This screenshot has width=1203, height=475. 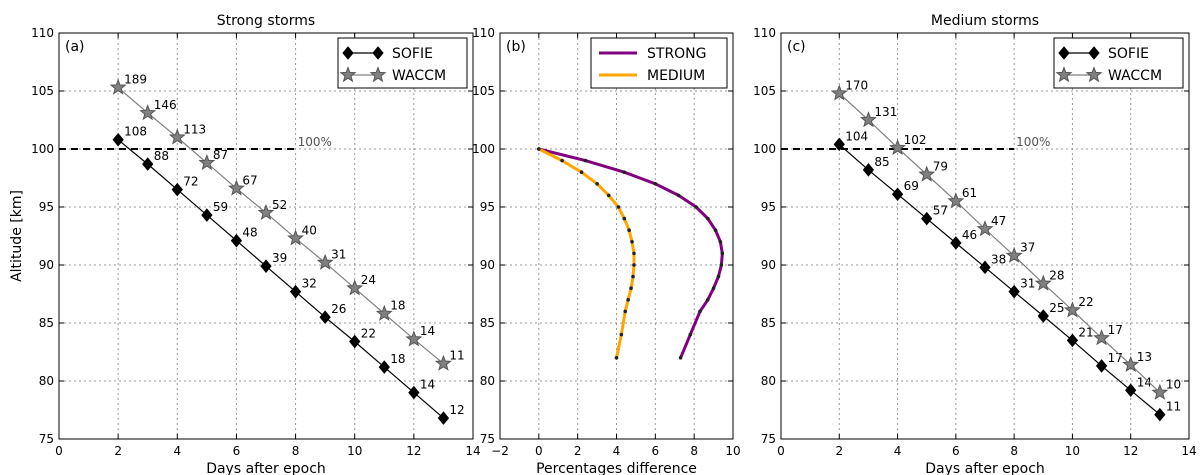 I want to click on x-tick-label: 2, so click(x=578, y=451).